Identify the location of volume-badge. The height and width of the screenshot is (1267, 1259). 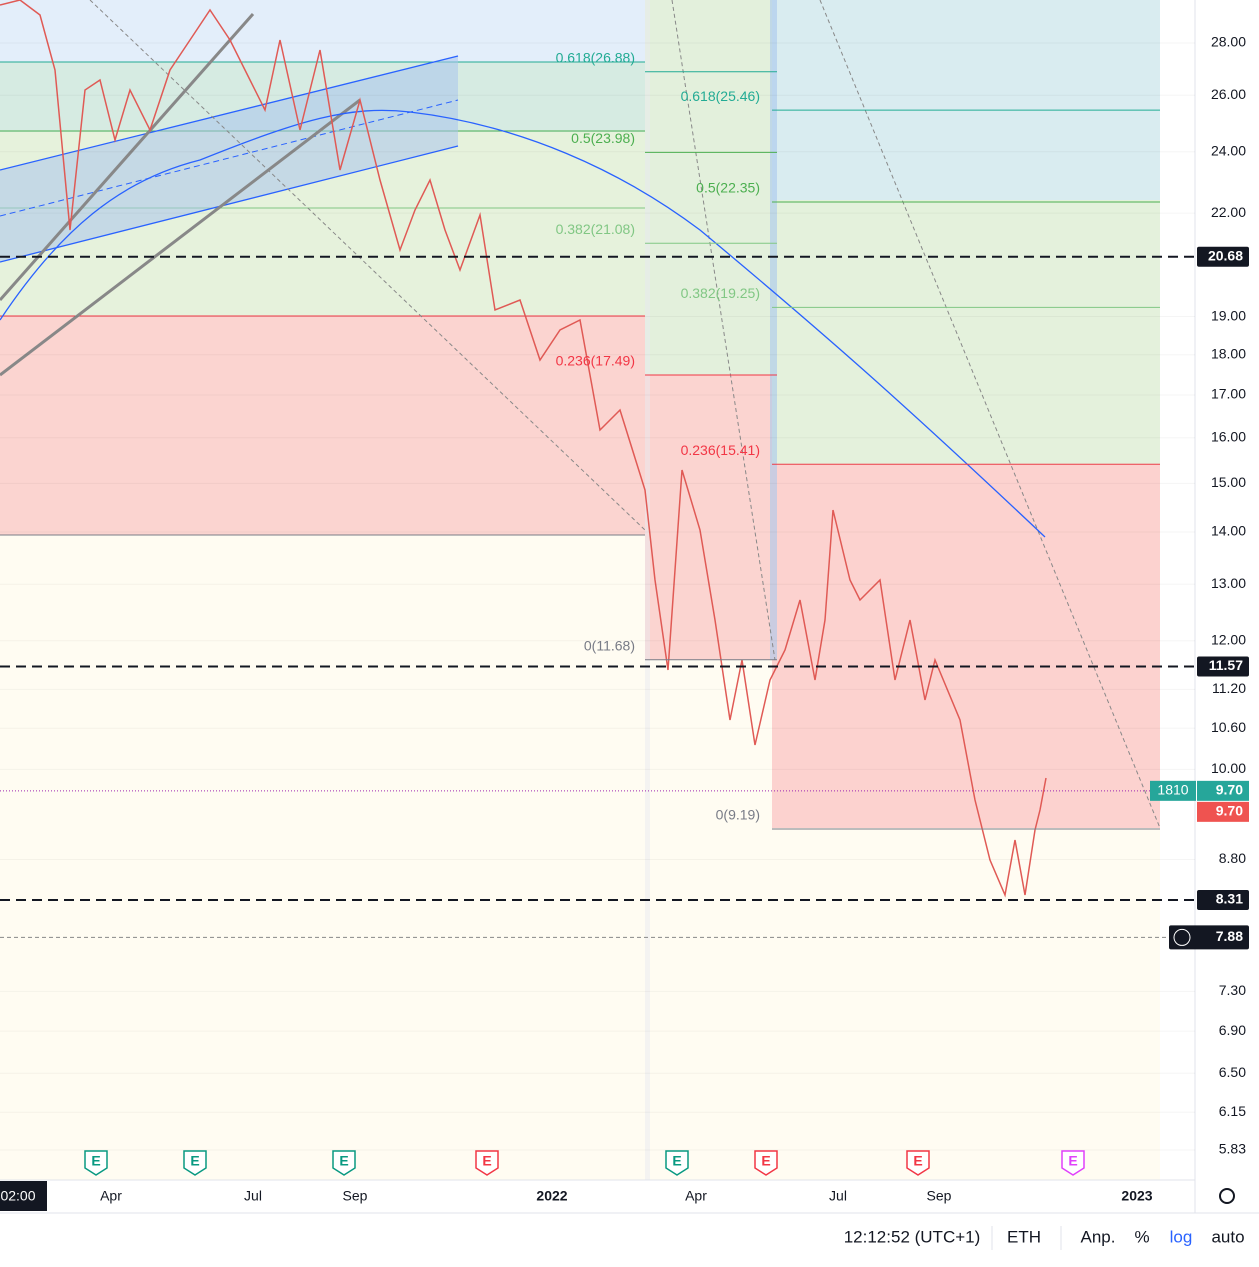
(1173, 790).